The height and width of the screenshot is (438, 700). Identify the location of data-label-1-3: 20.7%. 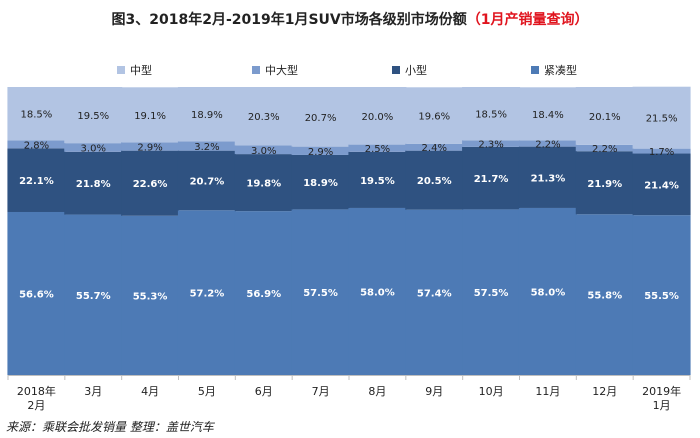
(207, 181).